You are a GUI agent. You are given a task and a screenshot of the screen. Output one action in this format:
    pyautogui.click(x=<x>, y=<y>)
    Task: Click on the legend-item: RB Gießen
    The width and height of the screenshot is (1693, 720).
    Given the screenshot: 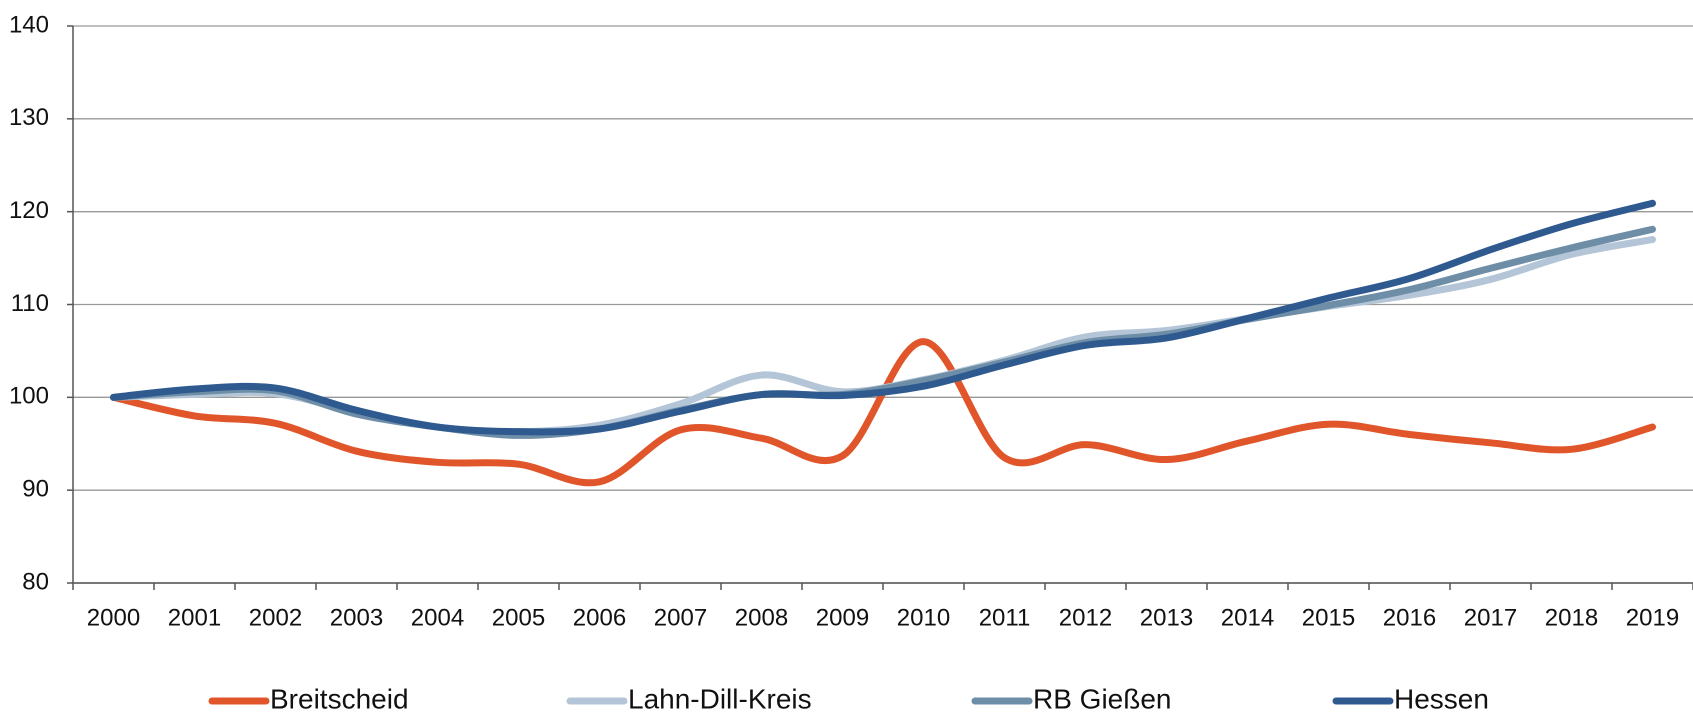 What is the action you would take?
    pyautogui.click(x=1071, y=698)
    